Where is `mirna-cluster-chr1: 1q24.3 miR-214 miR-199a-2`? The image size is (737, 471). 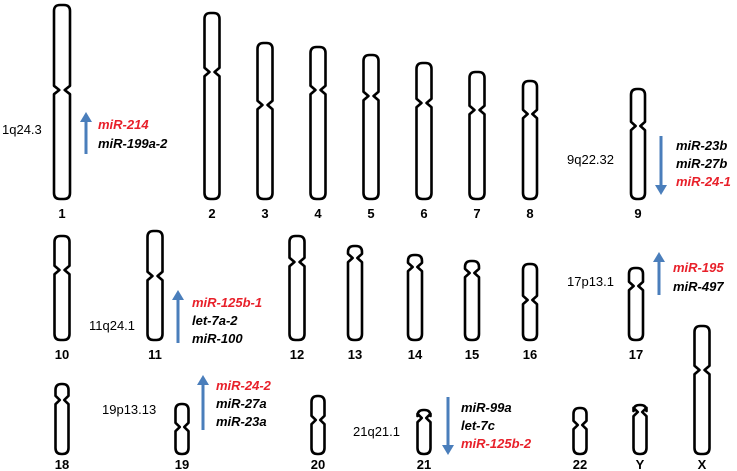 mirna-cluster-chr1: 1q24.3 miR-214 miR-199a-2 is located at coordinates (85, 133).